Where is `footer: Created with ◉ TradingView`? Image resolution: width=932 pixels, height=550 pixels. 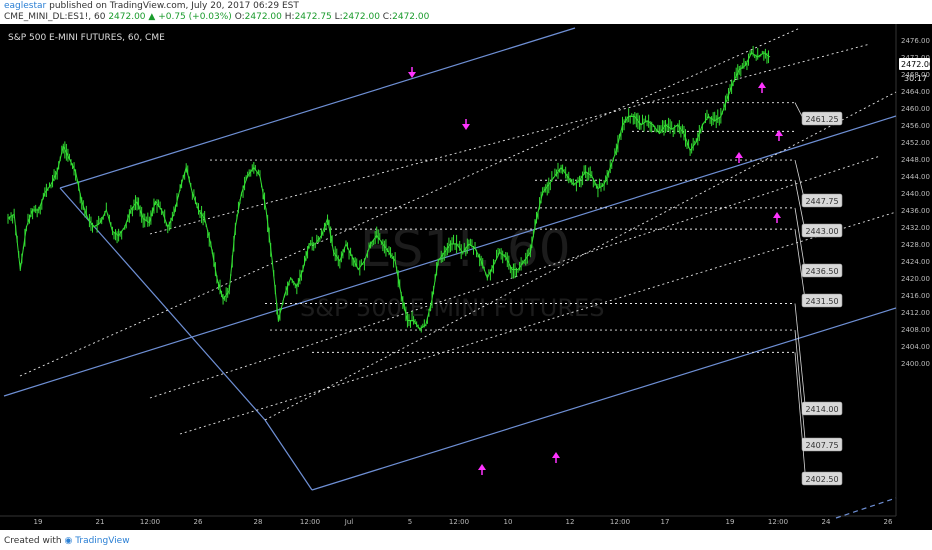 footer: Created with ◉ TradingView is located at coordinates (466, 540).